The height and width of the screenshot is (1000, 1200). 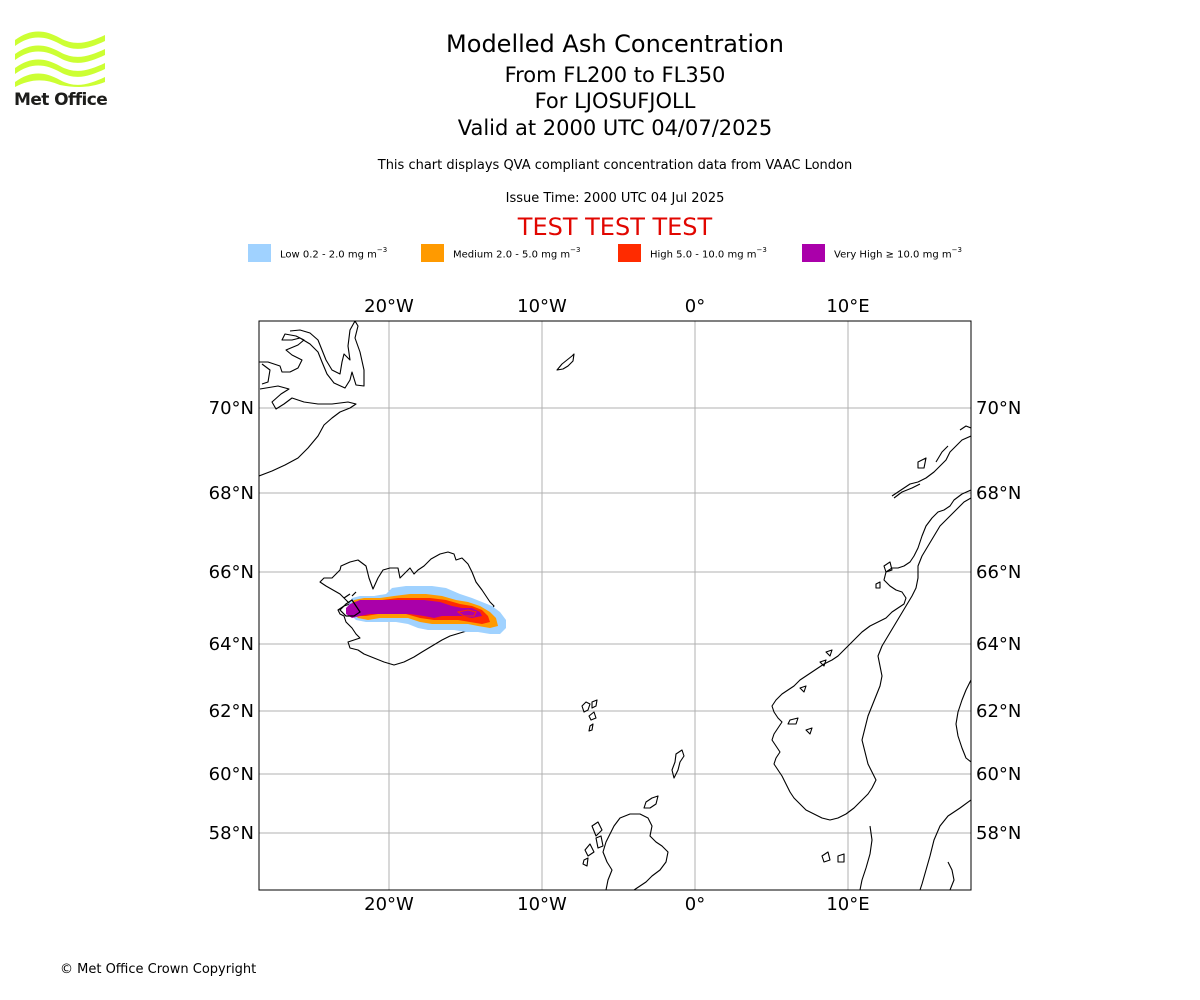 I want to click on lat-label-left-60n: 60°N, so click(x=231, y=774).